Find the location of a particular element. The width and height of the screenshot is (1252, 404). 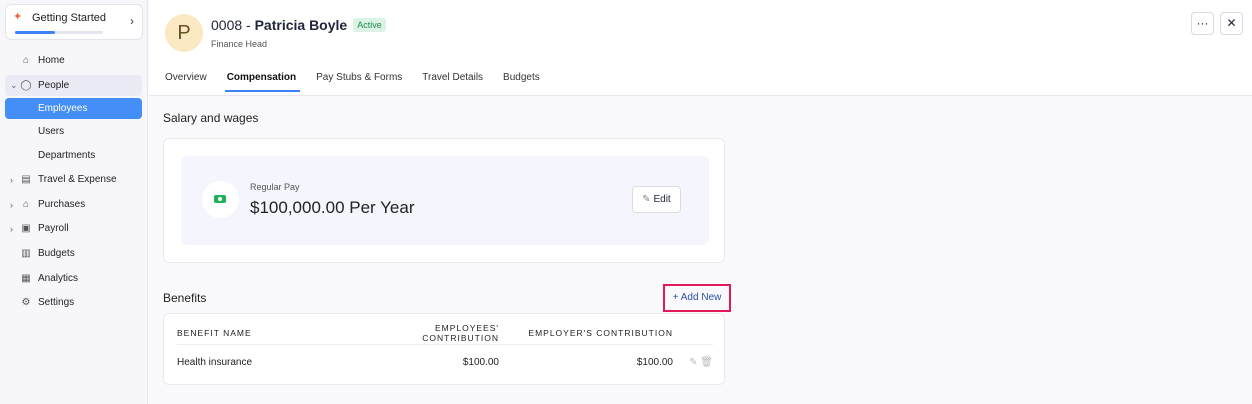

money-icon is located at coordinates (220, 199).